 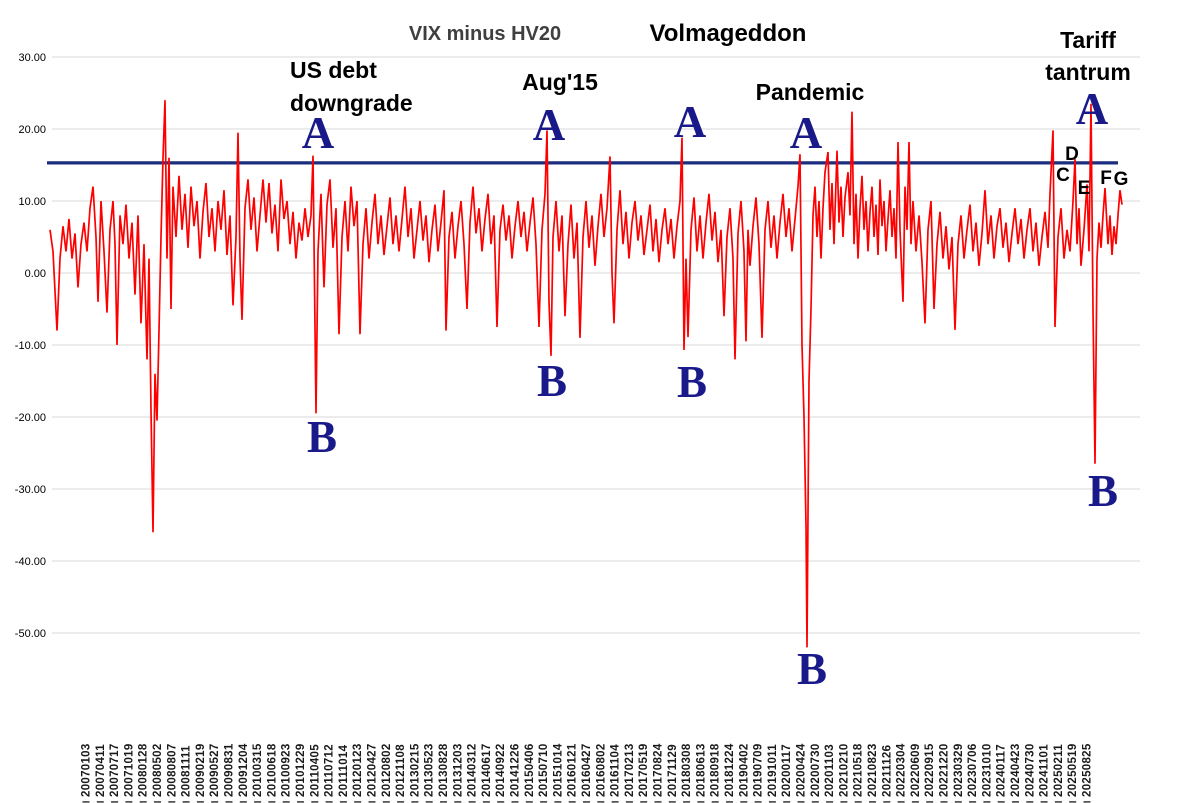 What do you see at coordinates (487, 770) in the screenshot?
I see `x-axis-label: 20140617` at bounding box center [487, 770].